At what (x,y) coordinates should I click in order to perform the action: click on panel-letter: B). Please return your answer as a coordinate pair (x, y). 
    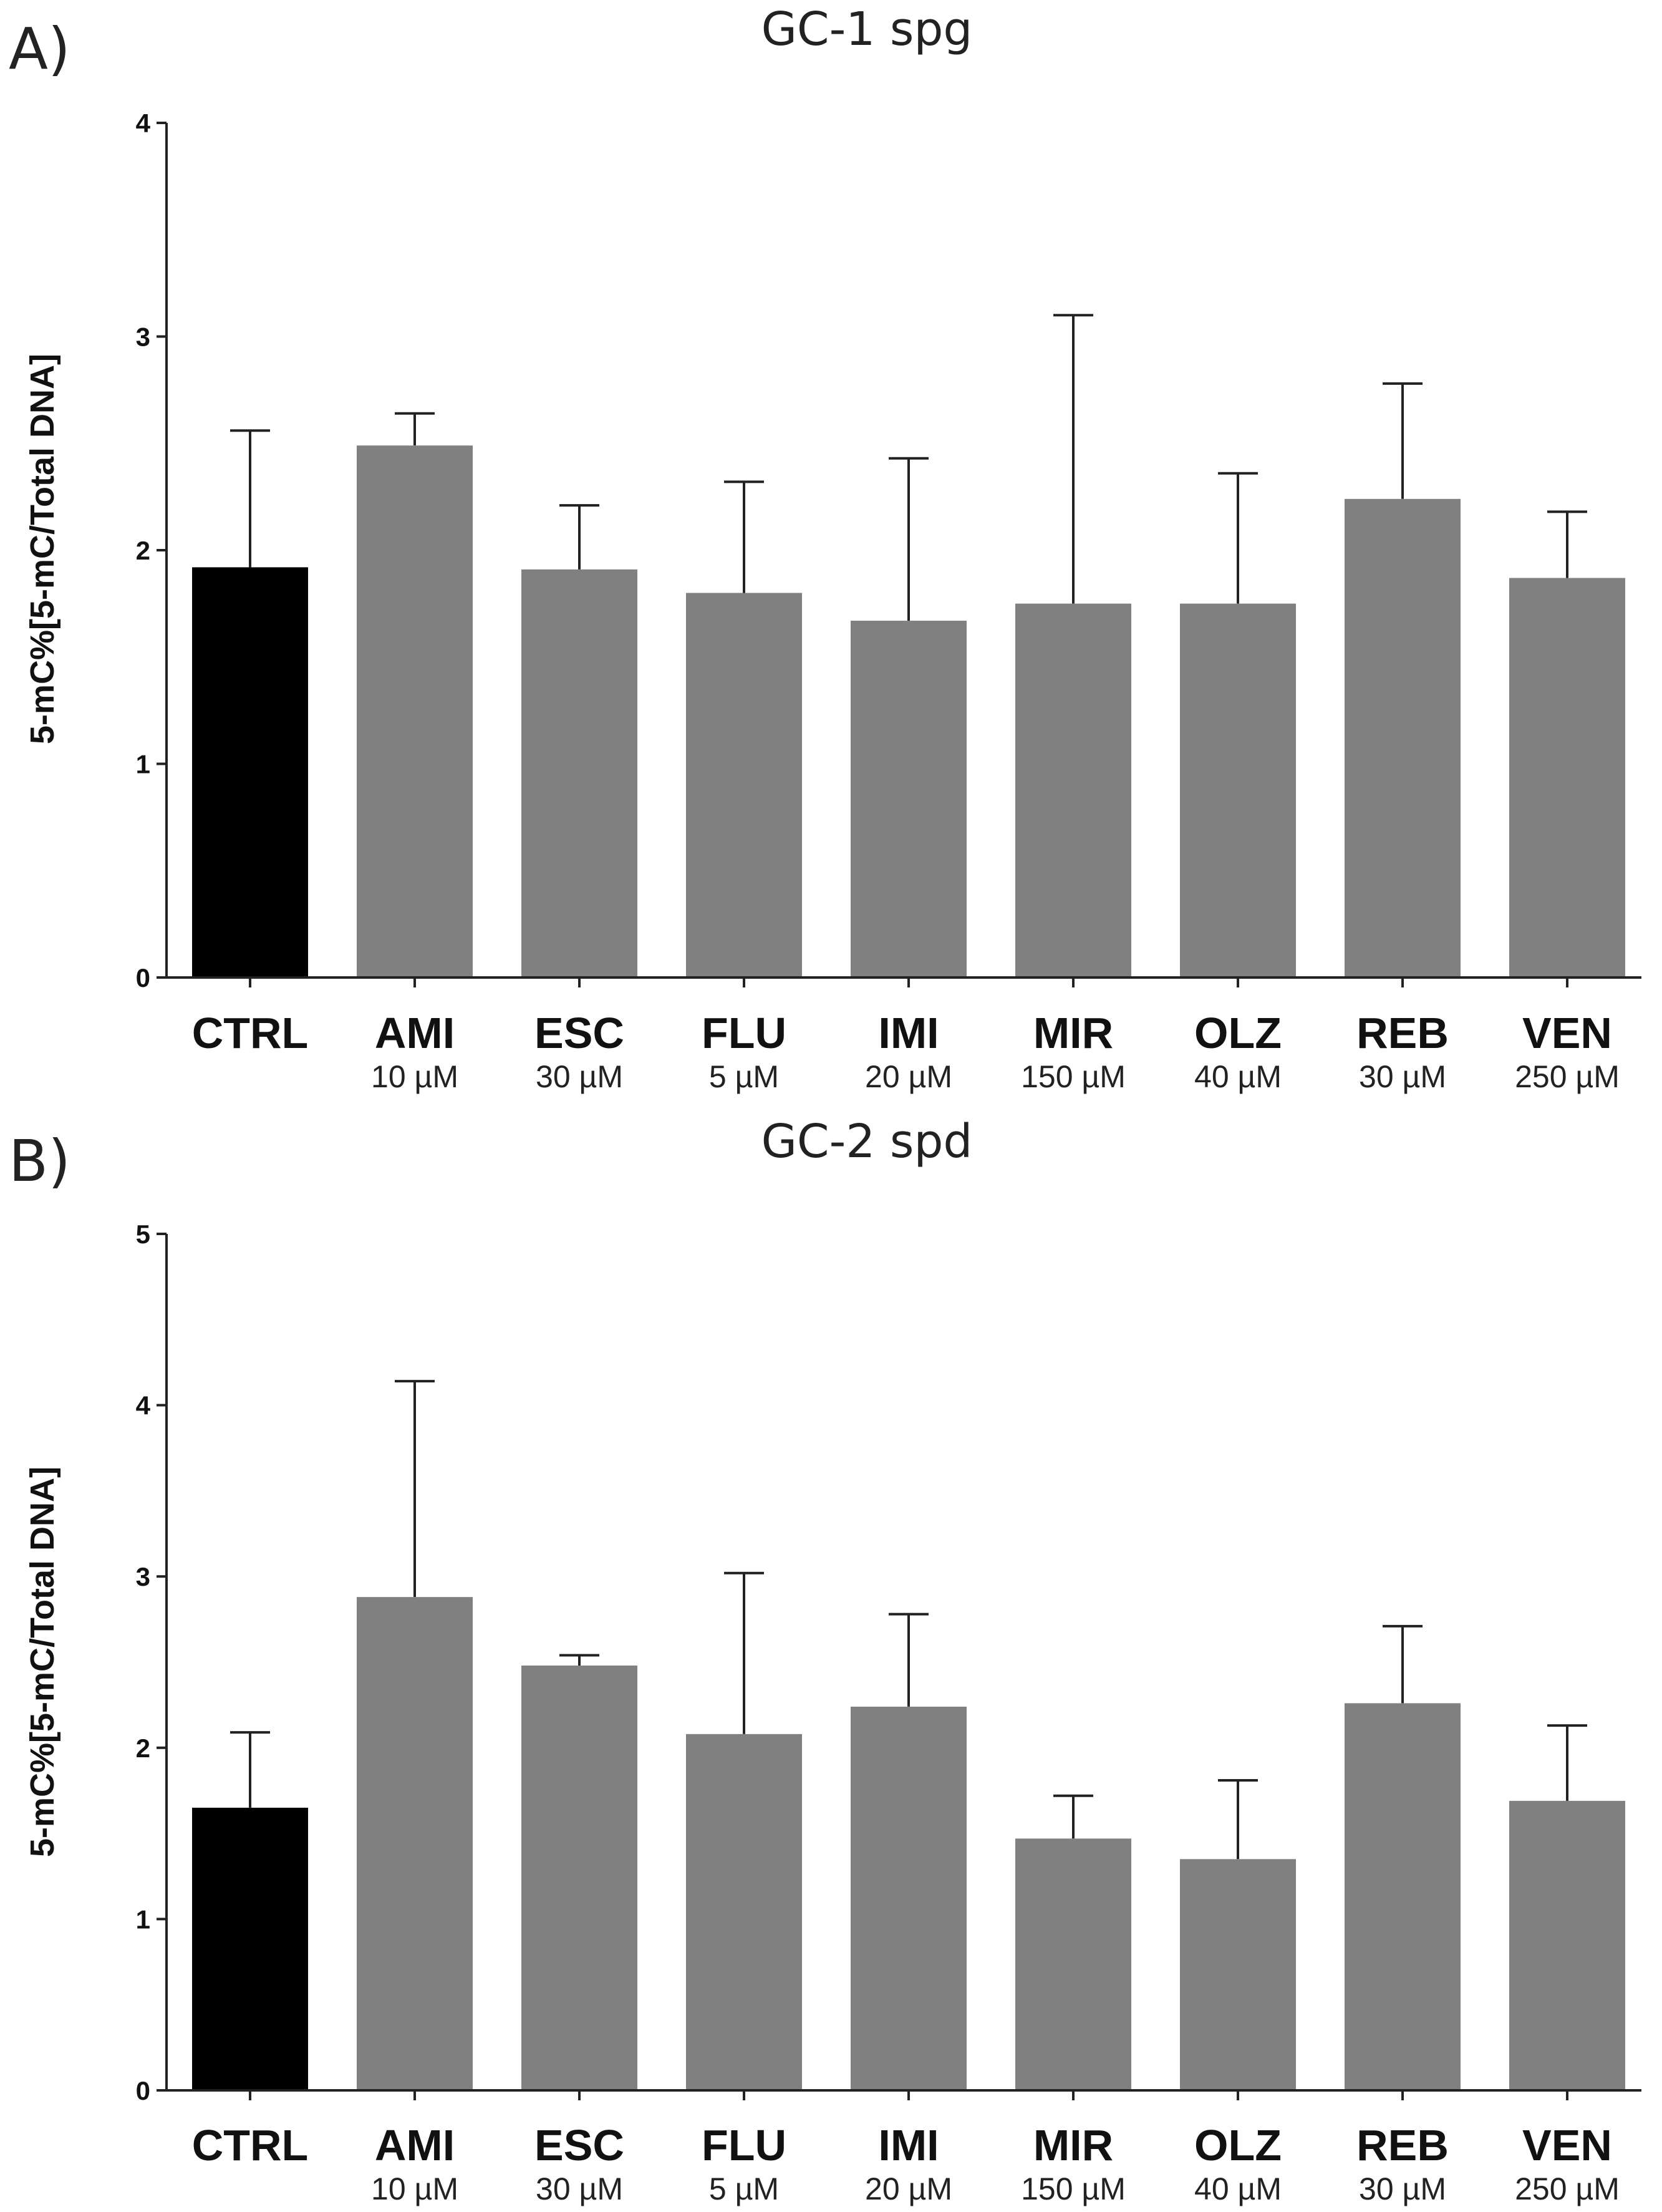
    Looking at the image, I should click on (39, 1161).